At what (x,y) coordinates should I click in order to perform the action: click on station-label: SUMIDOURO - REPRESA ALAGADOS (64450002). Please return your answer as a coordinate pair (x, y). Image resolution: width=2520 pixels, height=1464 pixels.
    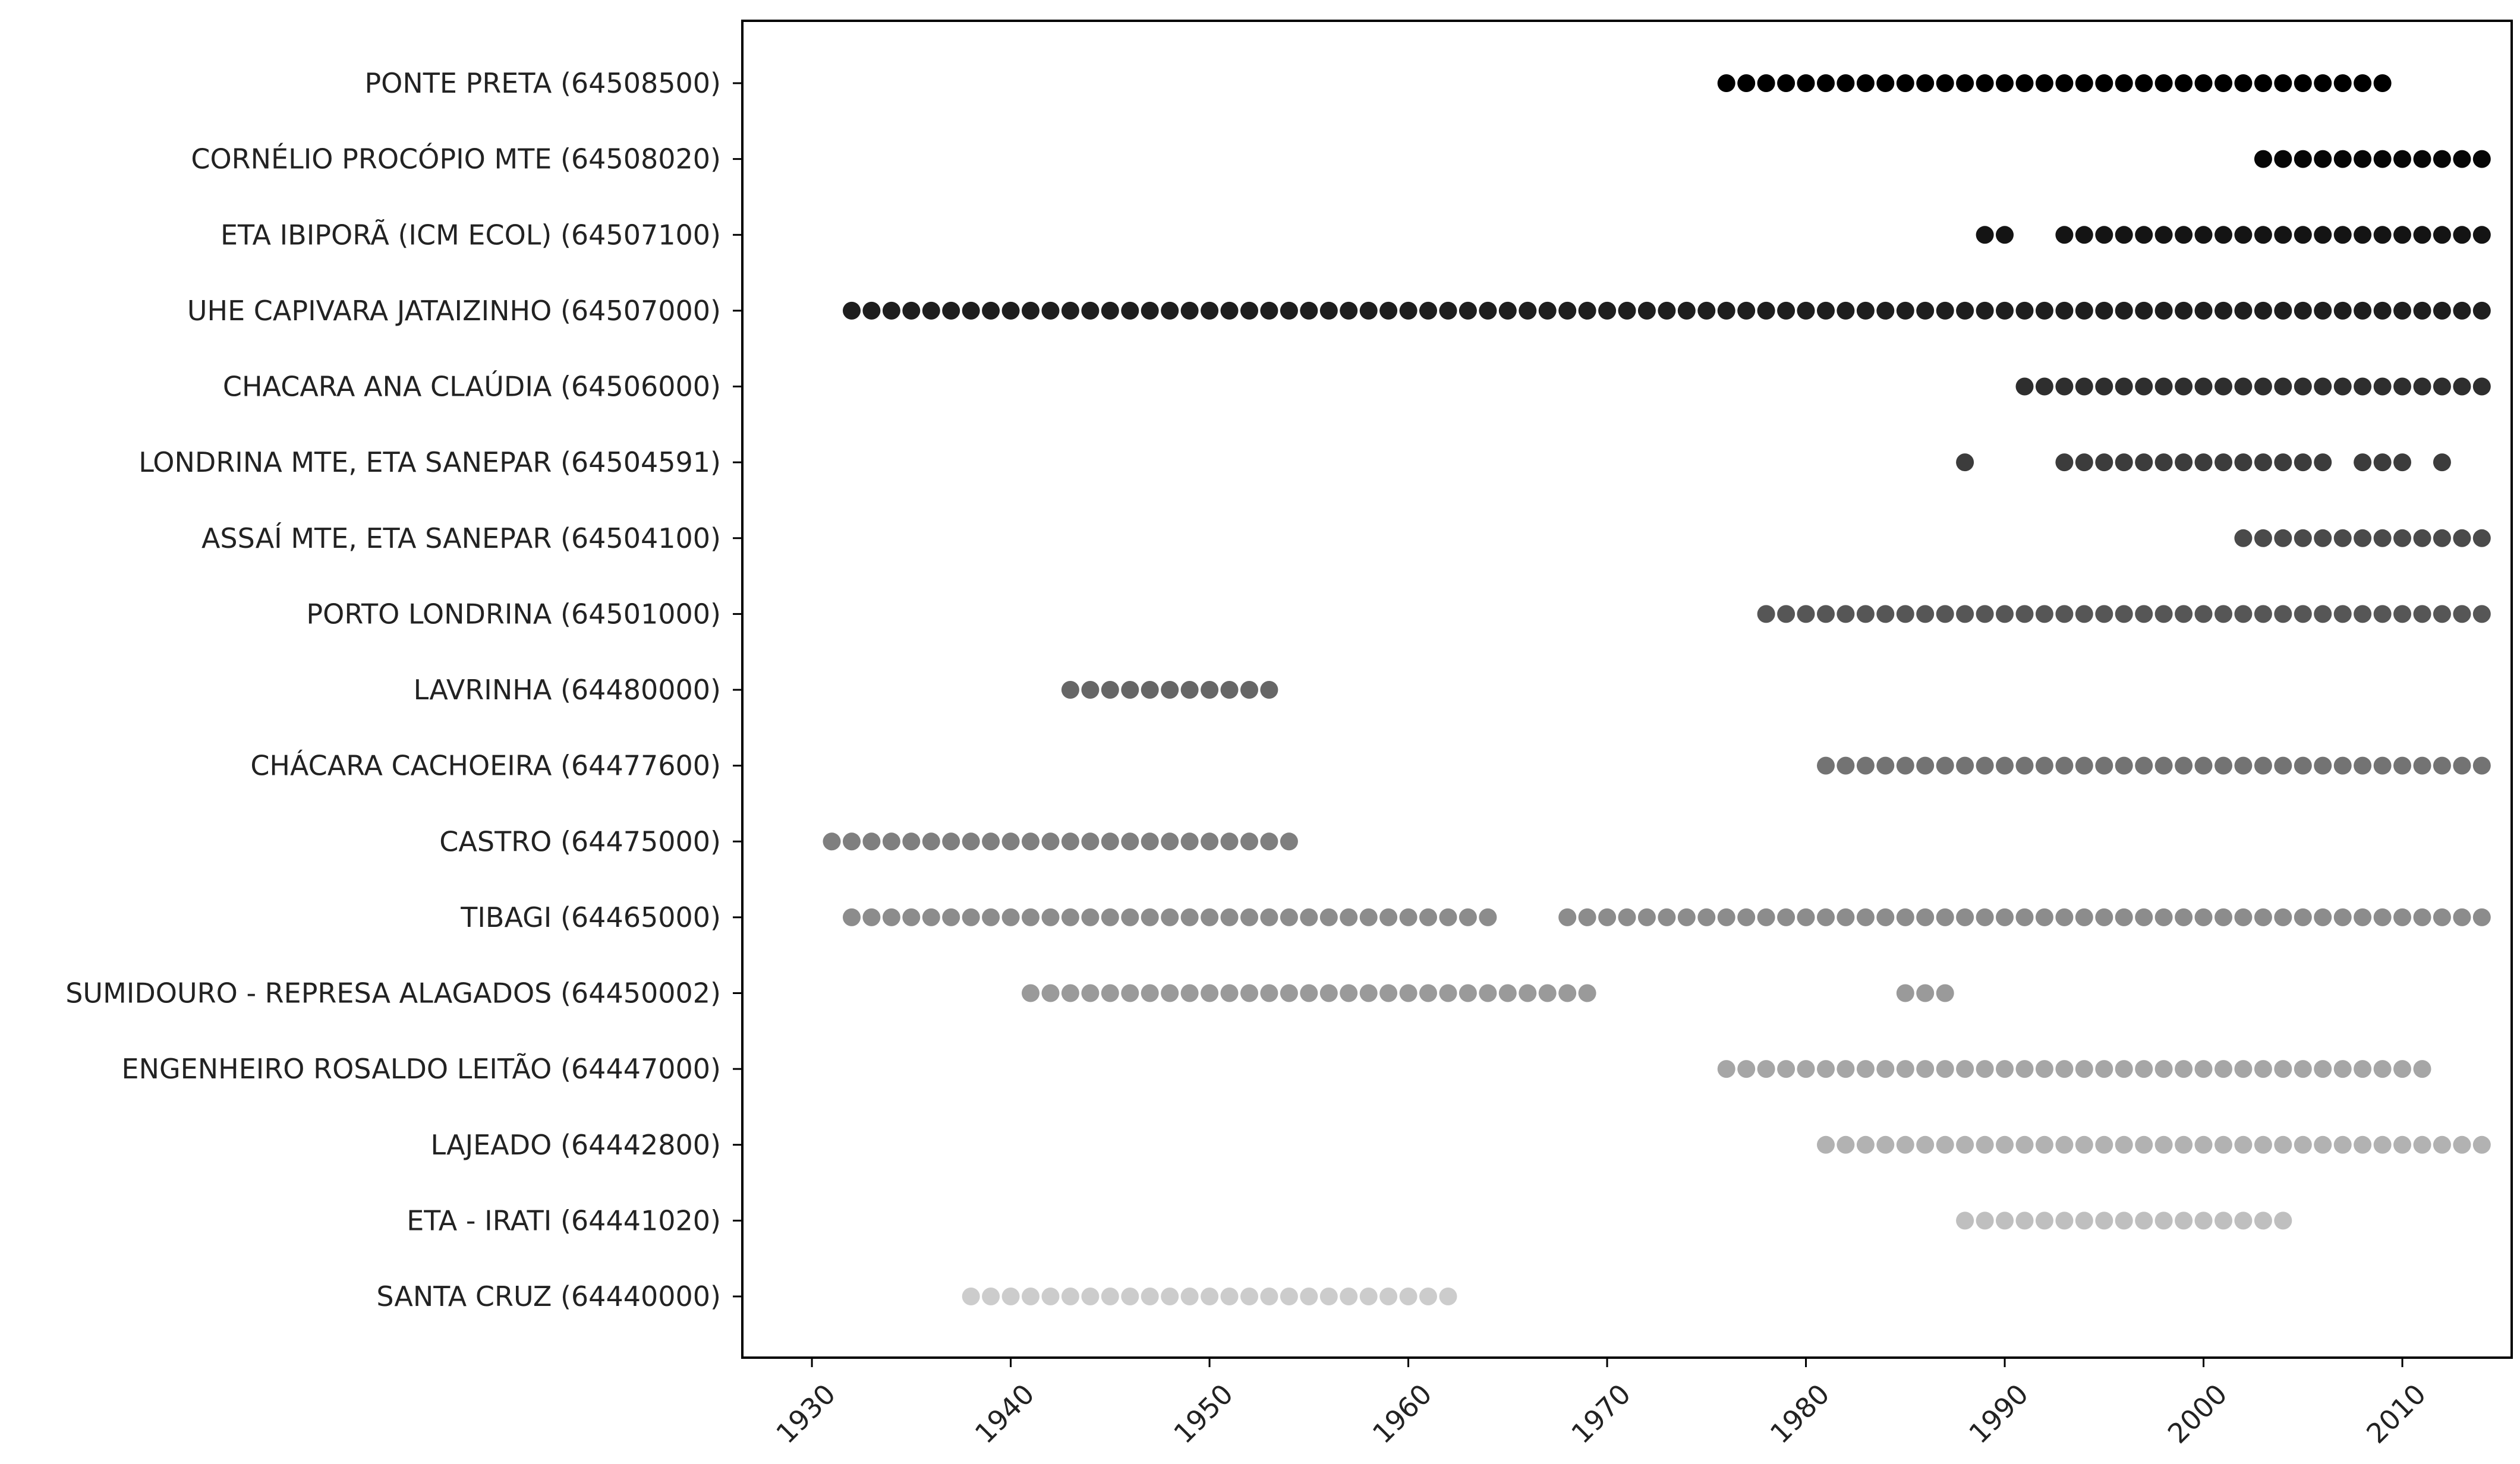
    Looking at the image, I should click on (393, 993).